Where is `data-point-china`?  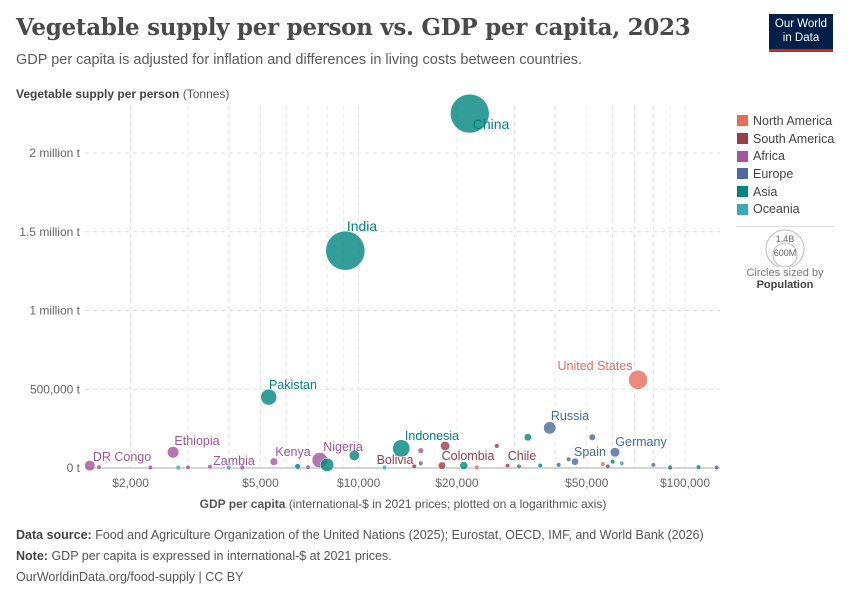 data-point-china is located at coordinates (470, 113).